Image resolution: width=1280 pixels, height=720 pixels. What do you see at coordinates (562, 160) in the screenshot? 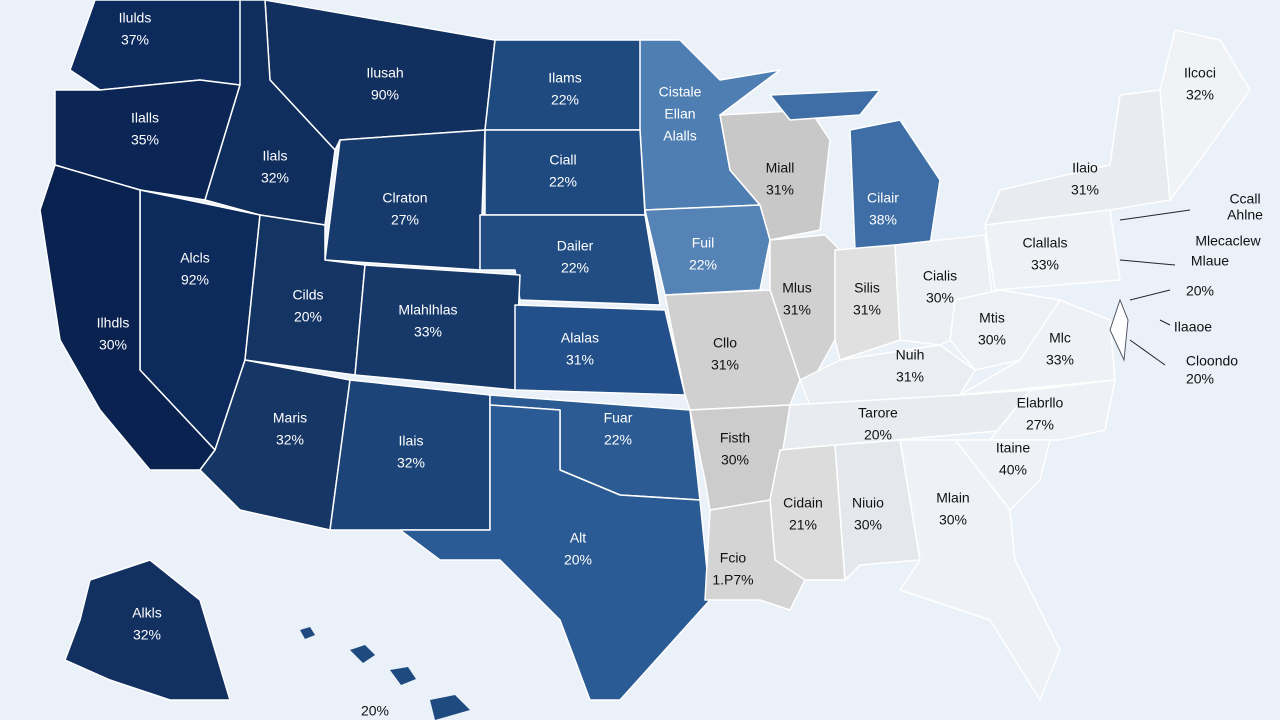
I see `region-label: Ciall` at bounding box center [562, 160].